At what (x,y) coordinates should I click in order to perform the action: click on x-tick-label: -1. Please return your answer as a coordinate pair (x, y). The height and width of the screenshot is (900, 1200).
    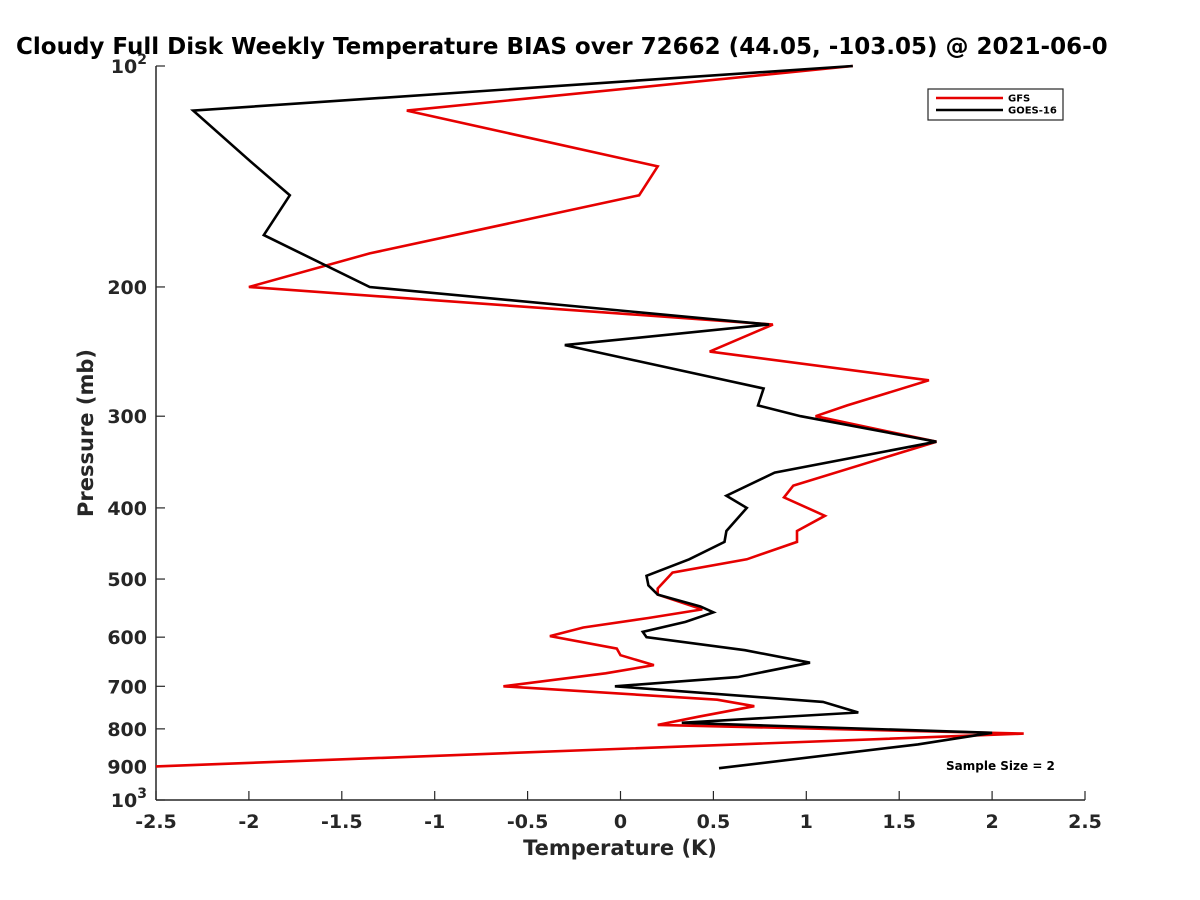
    Looking at the image, I should click on (434, 822).